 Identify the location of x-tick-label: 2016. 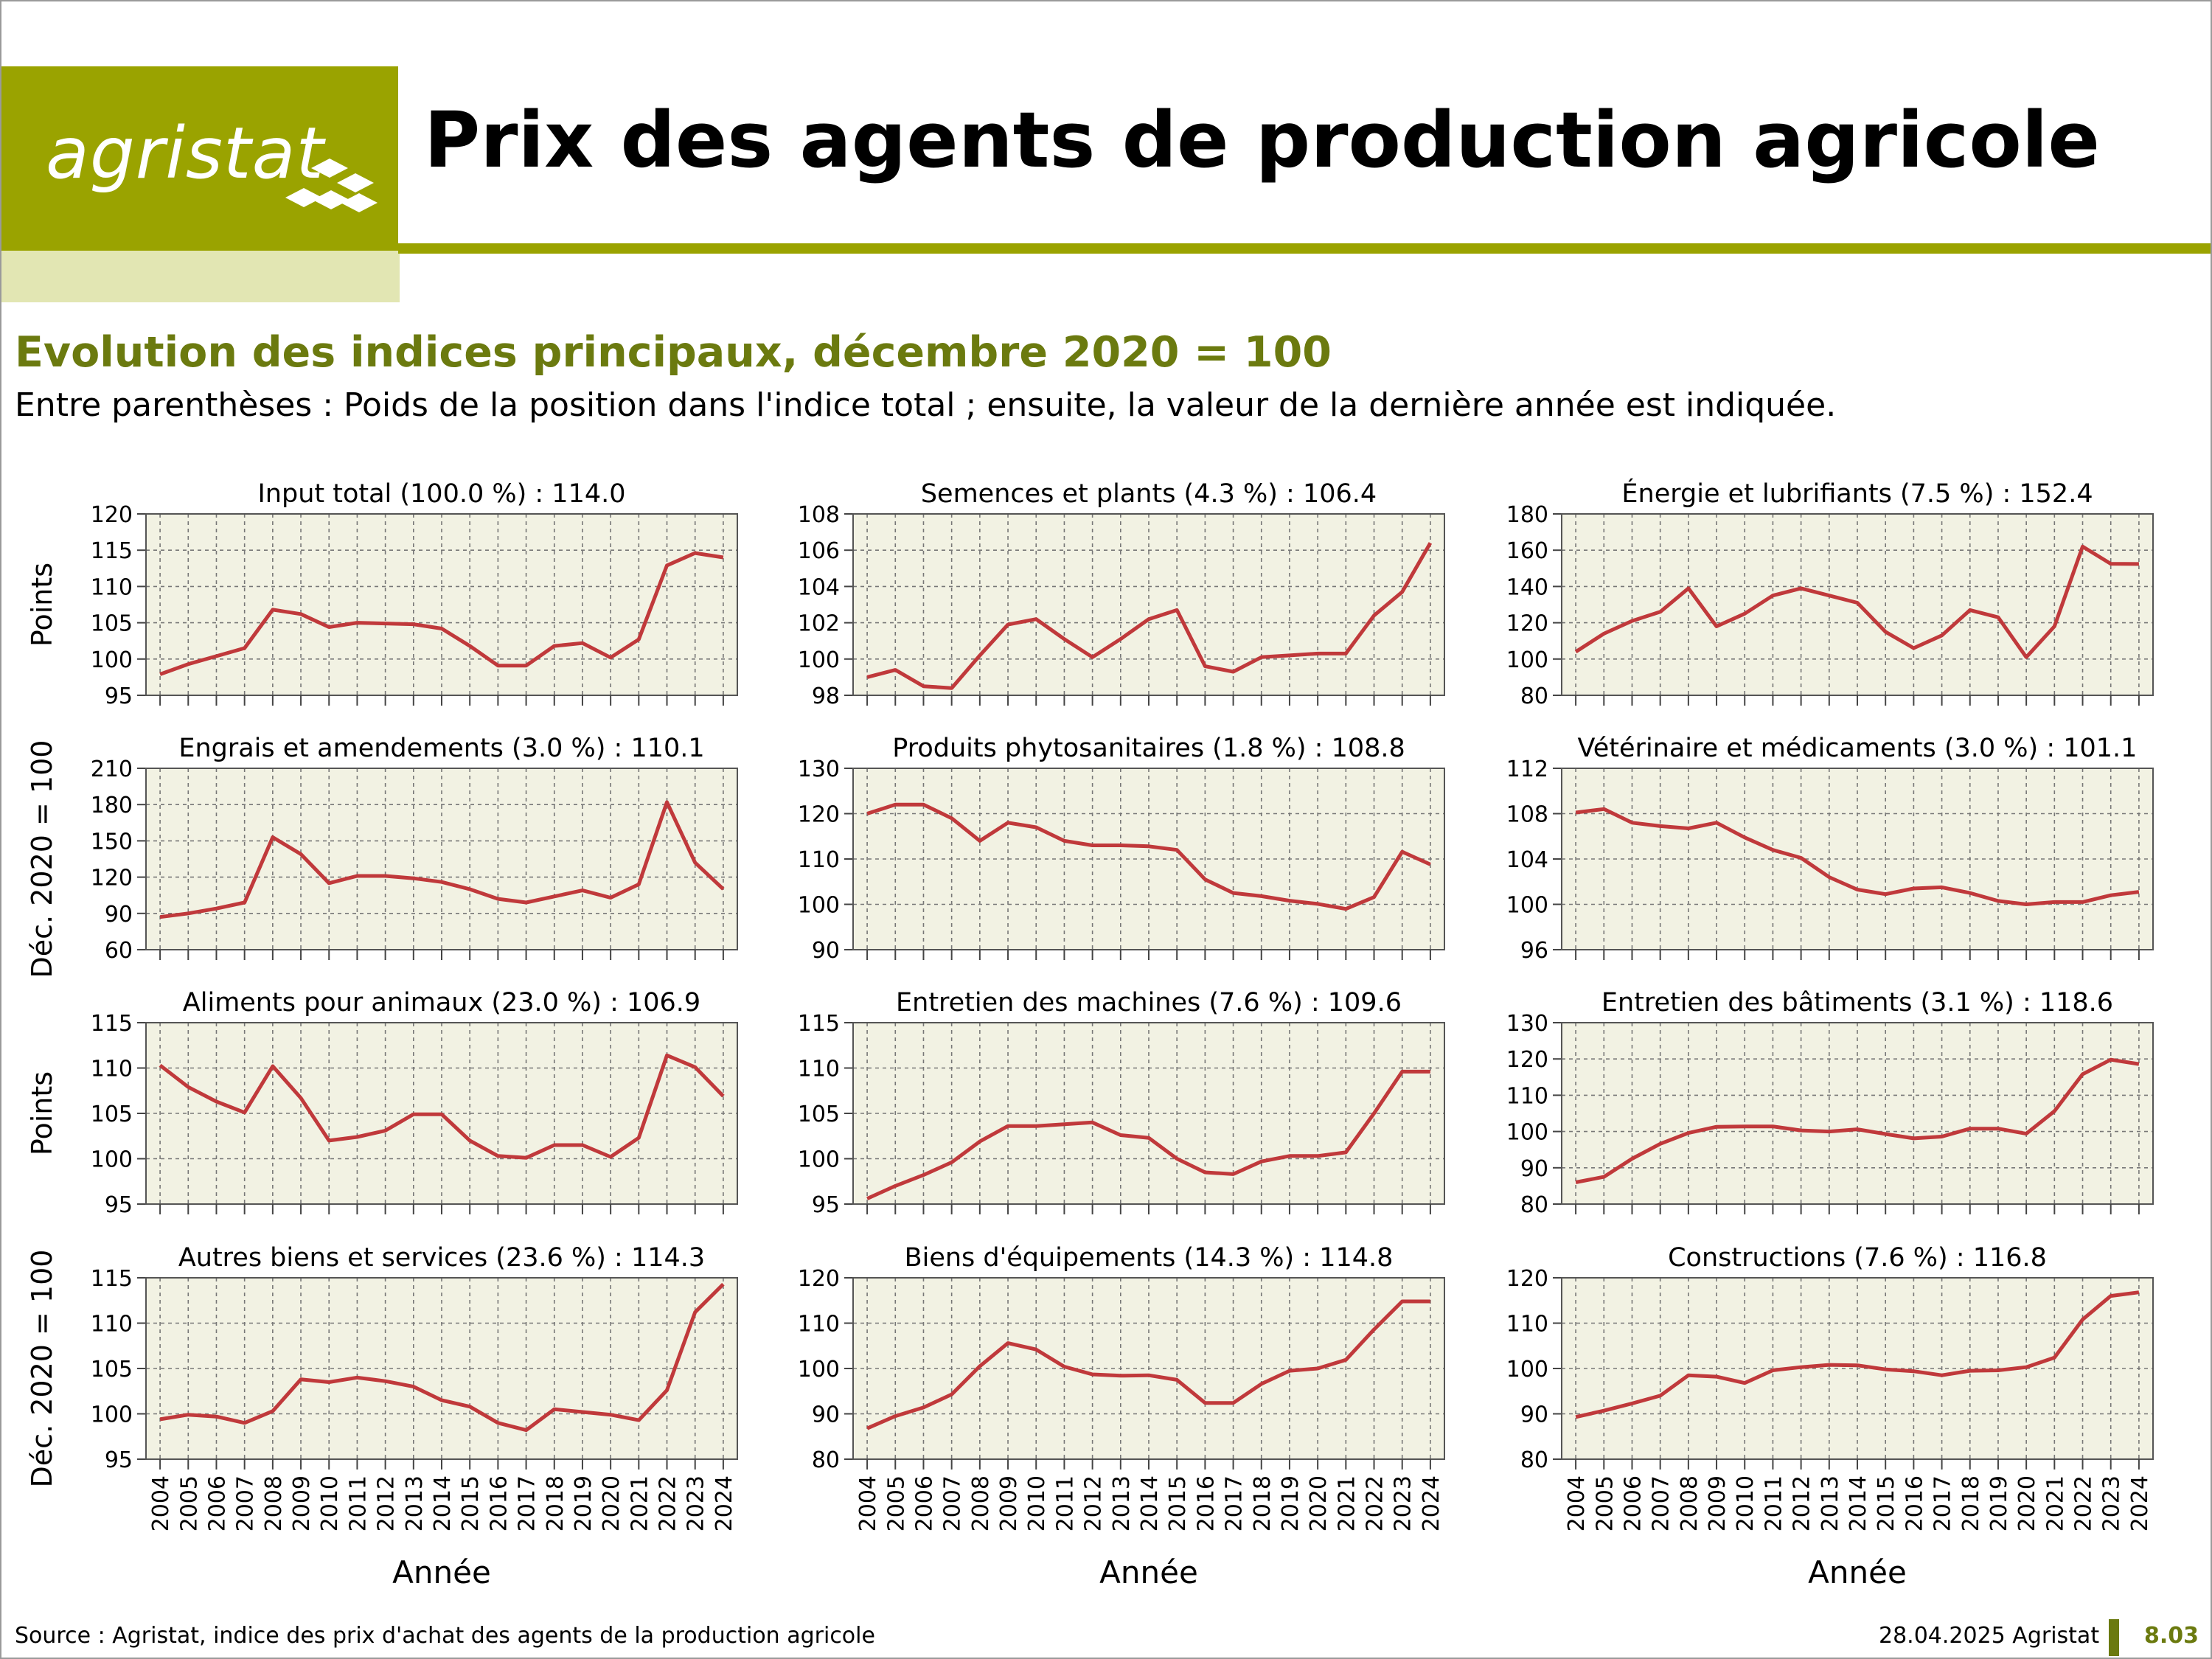
(1914, 1503).